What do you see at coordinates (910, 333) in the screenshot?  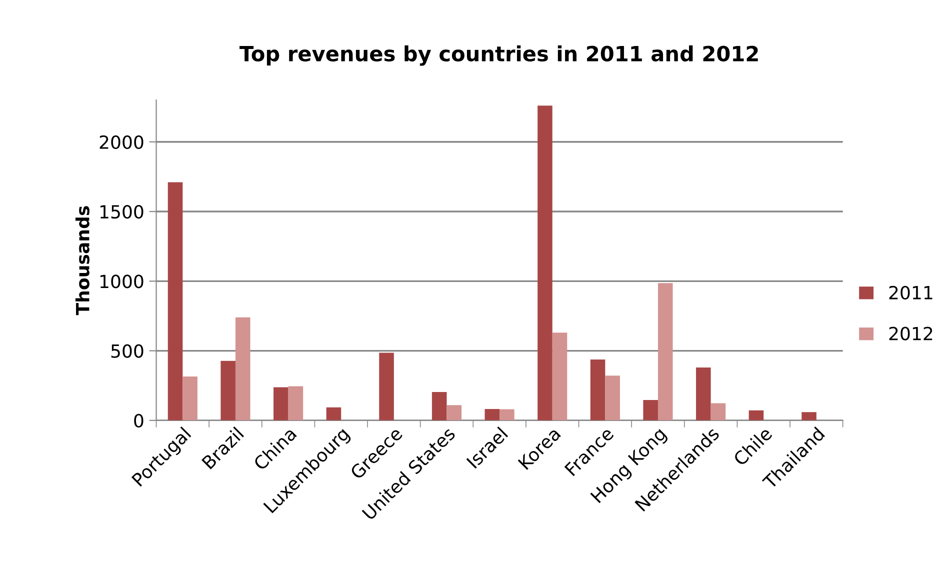 I see `legend-label: 2012` at bounding box center [910, 333].